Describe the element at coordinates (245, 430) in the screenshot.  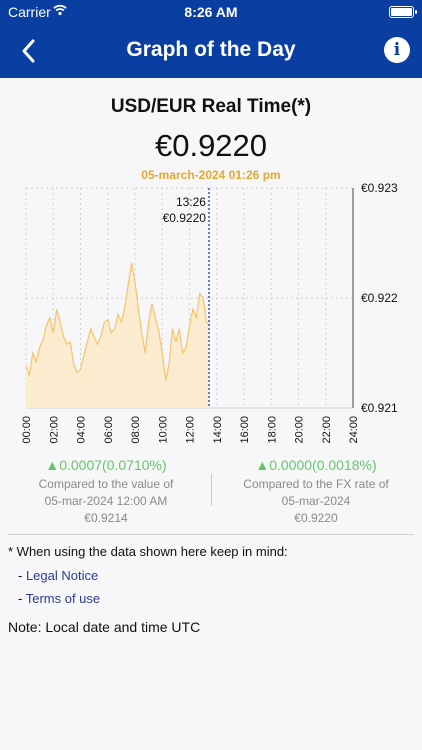
I see `x-tick-label: 16:00` at that location.